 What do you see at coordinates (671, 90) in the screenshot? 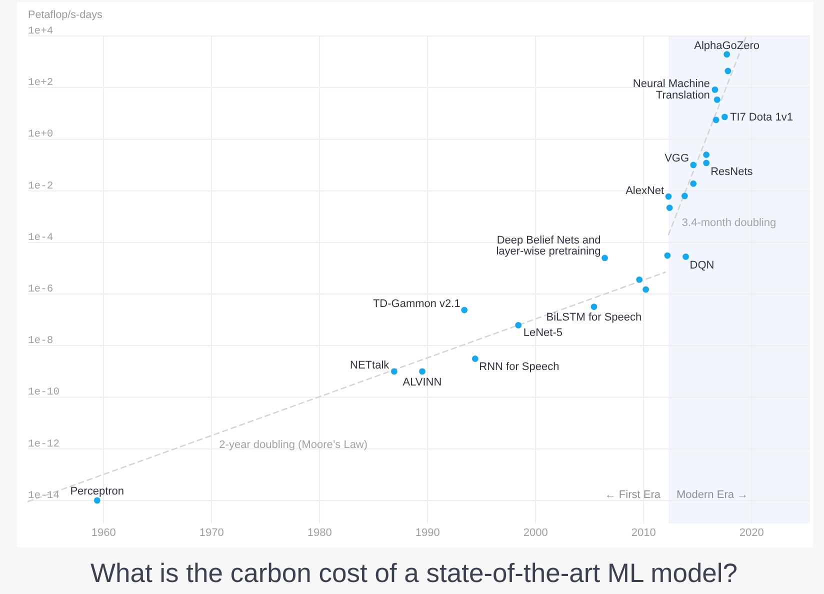
I see `annotation: Neural Machine Translation` at bounding box center [671, 90].